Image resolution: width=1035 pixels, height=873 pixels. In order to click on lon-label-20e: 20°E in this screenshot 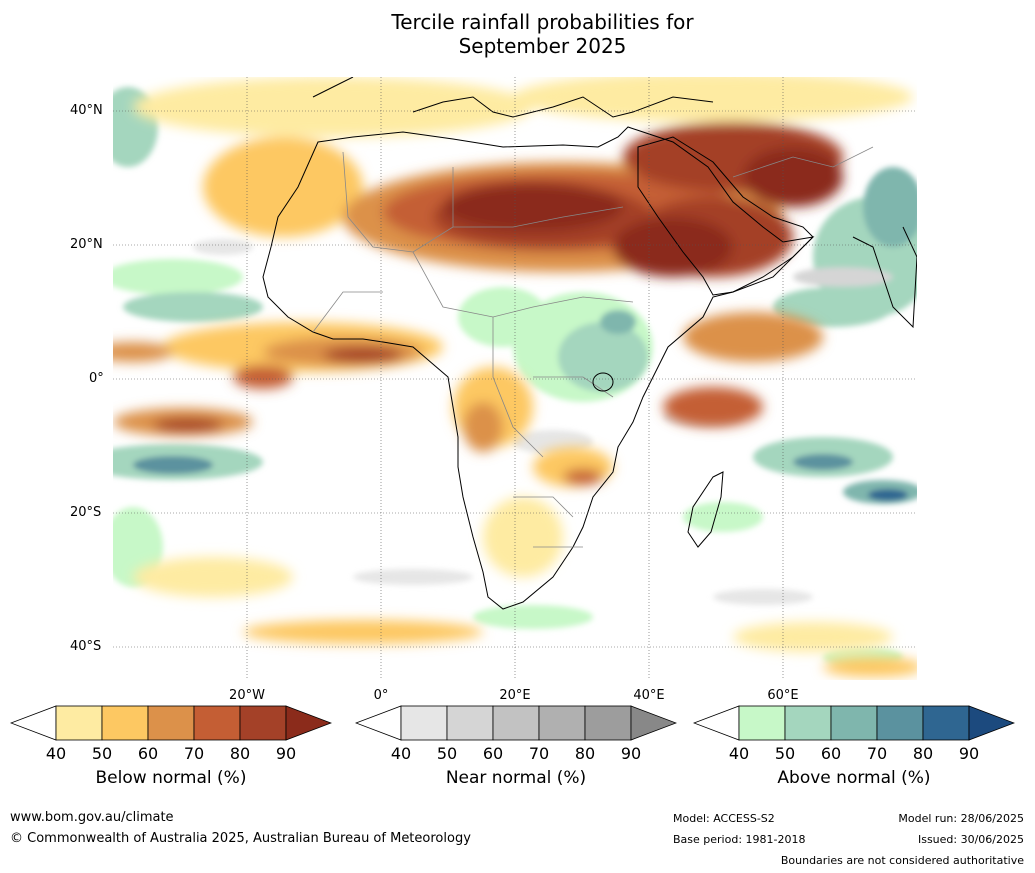, I will do `click(515, 695)`.